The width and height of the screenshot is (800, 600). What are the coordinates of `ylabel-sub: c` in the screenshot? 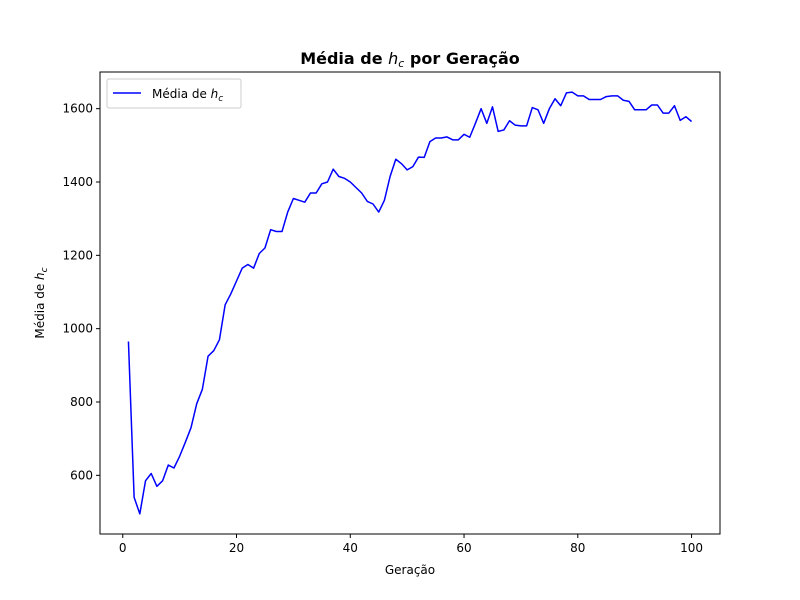 It's located at (45, 269).